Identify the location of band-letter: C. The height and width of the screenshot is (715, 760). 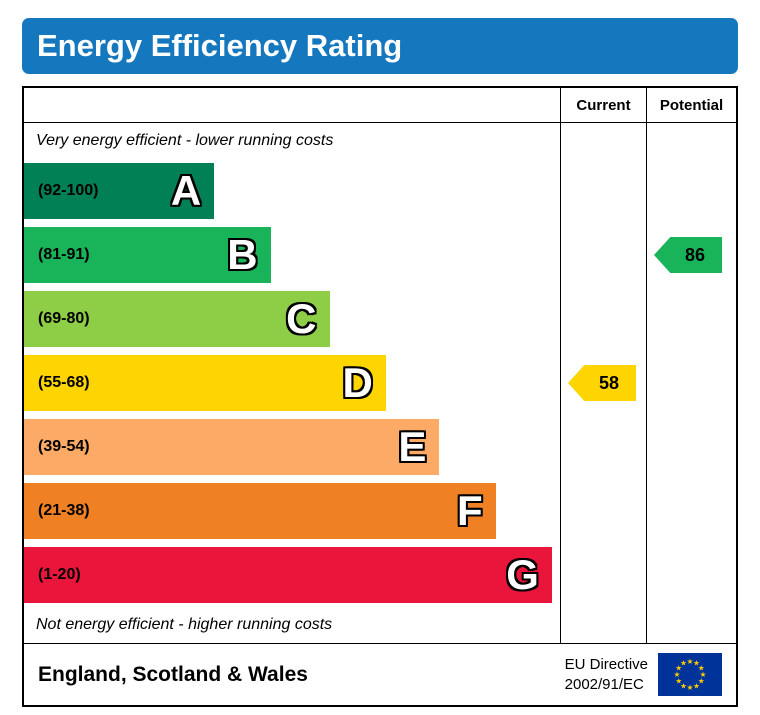
(301, 318).